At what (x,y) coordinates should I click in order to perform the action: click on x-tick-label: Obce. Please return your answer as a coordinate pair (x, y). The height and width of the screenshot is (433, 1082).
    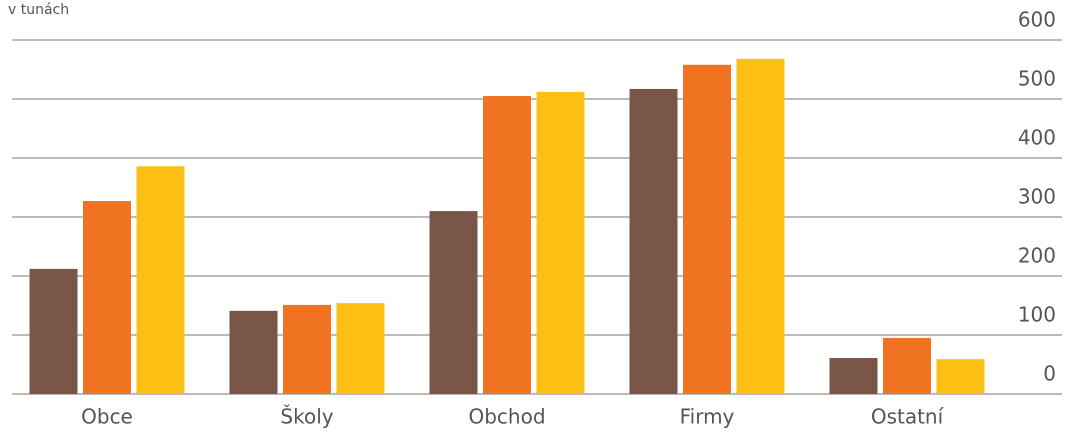
    Looking at the image, I should click on (107, 417).